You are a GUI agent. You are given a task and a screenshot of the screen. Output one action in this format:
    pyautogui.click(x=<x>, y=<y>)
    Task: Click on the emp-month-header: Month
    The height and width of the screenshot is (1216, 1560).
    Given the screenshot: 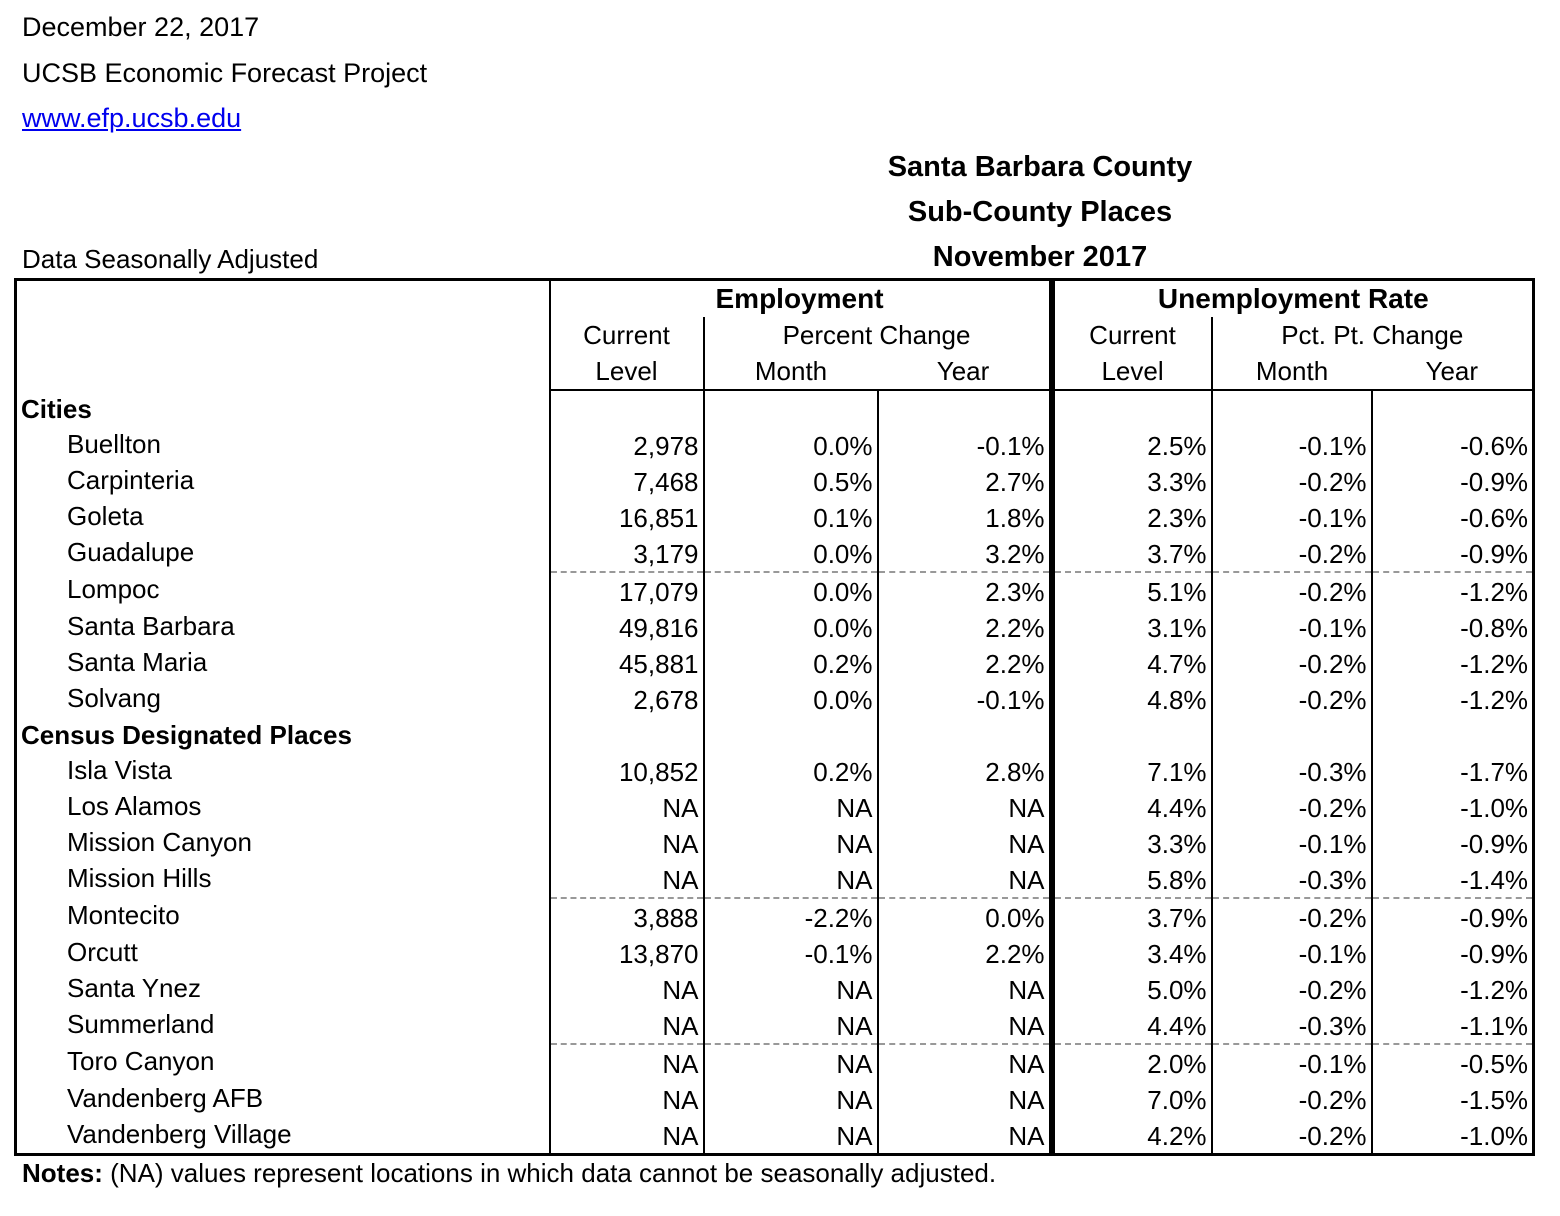 What is the action you would take?
    pyautogui.click(x=790, y=372)
    